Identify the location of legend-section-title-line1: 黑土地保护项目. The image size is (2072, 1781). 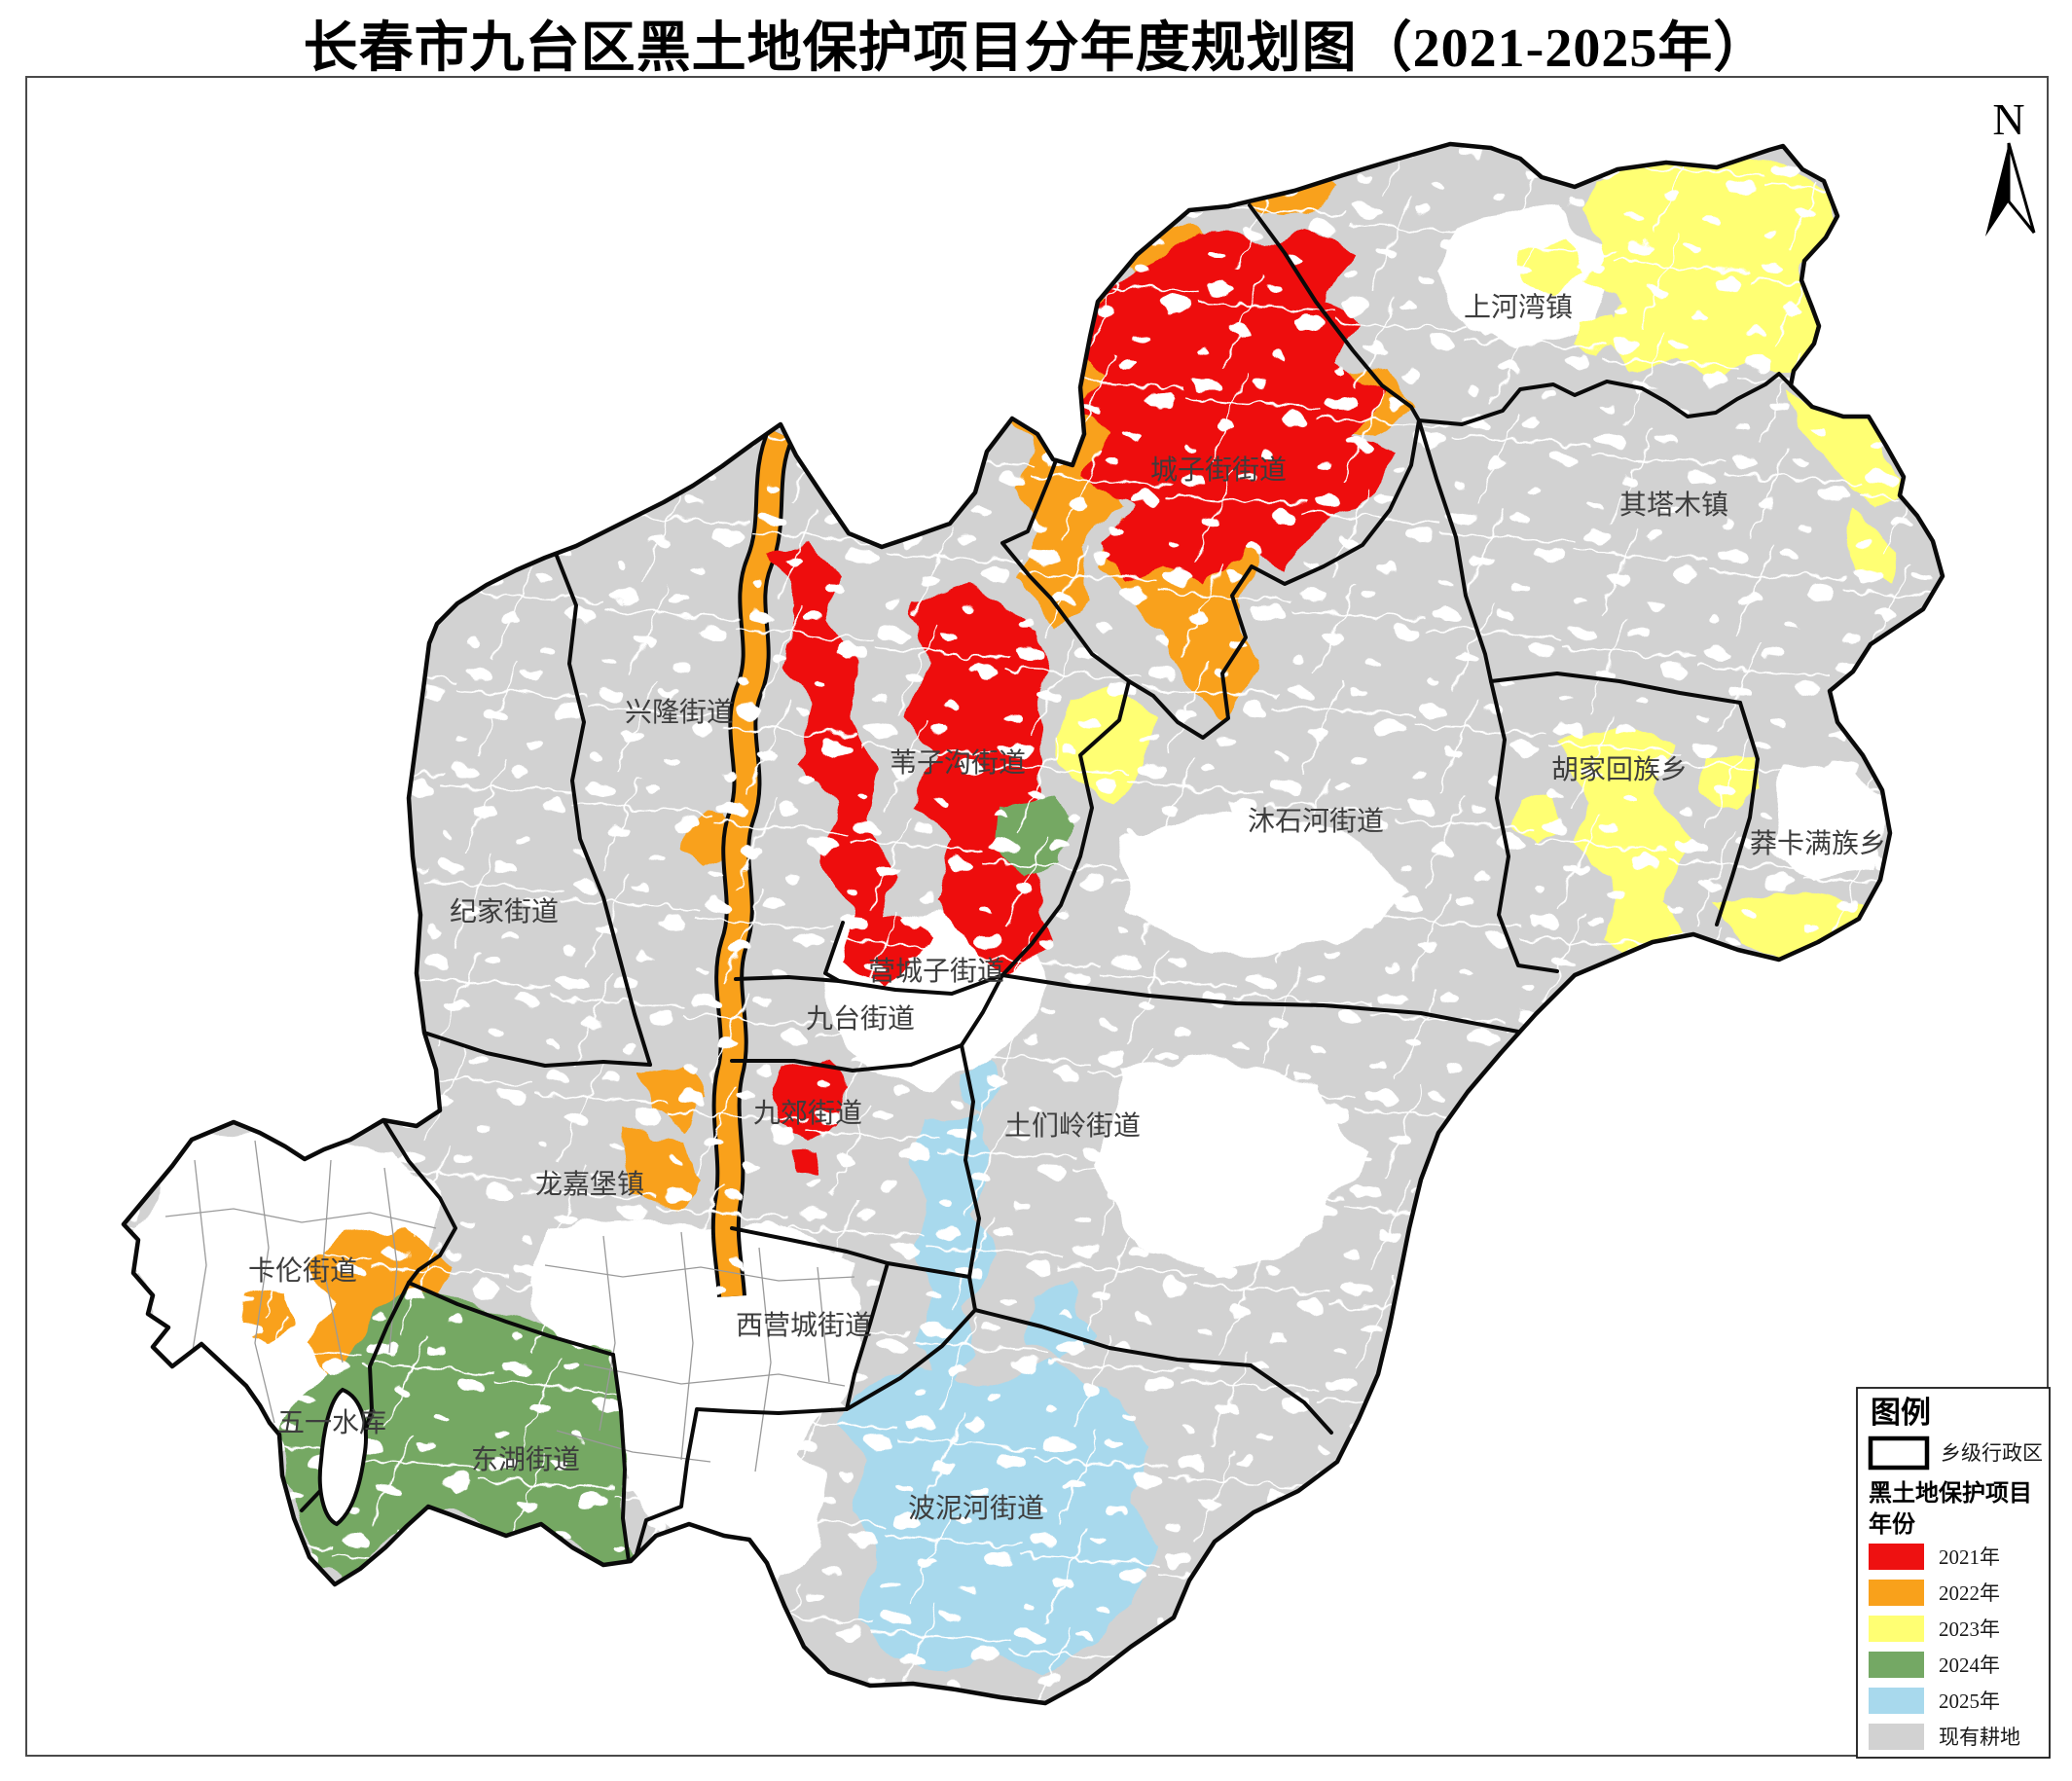
(1950, 1494).